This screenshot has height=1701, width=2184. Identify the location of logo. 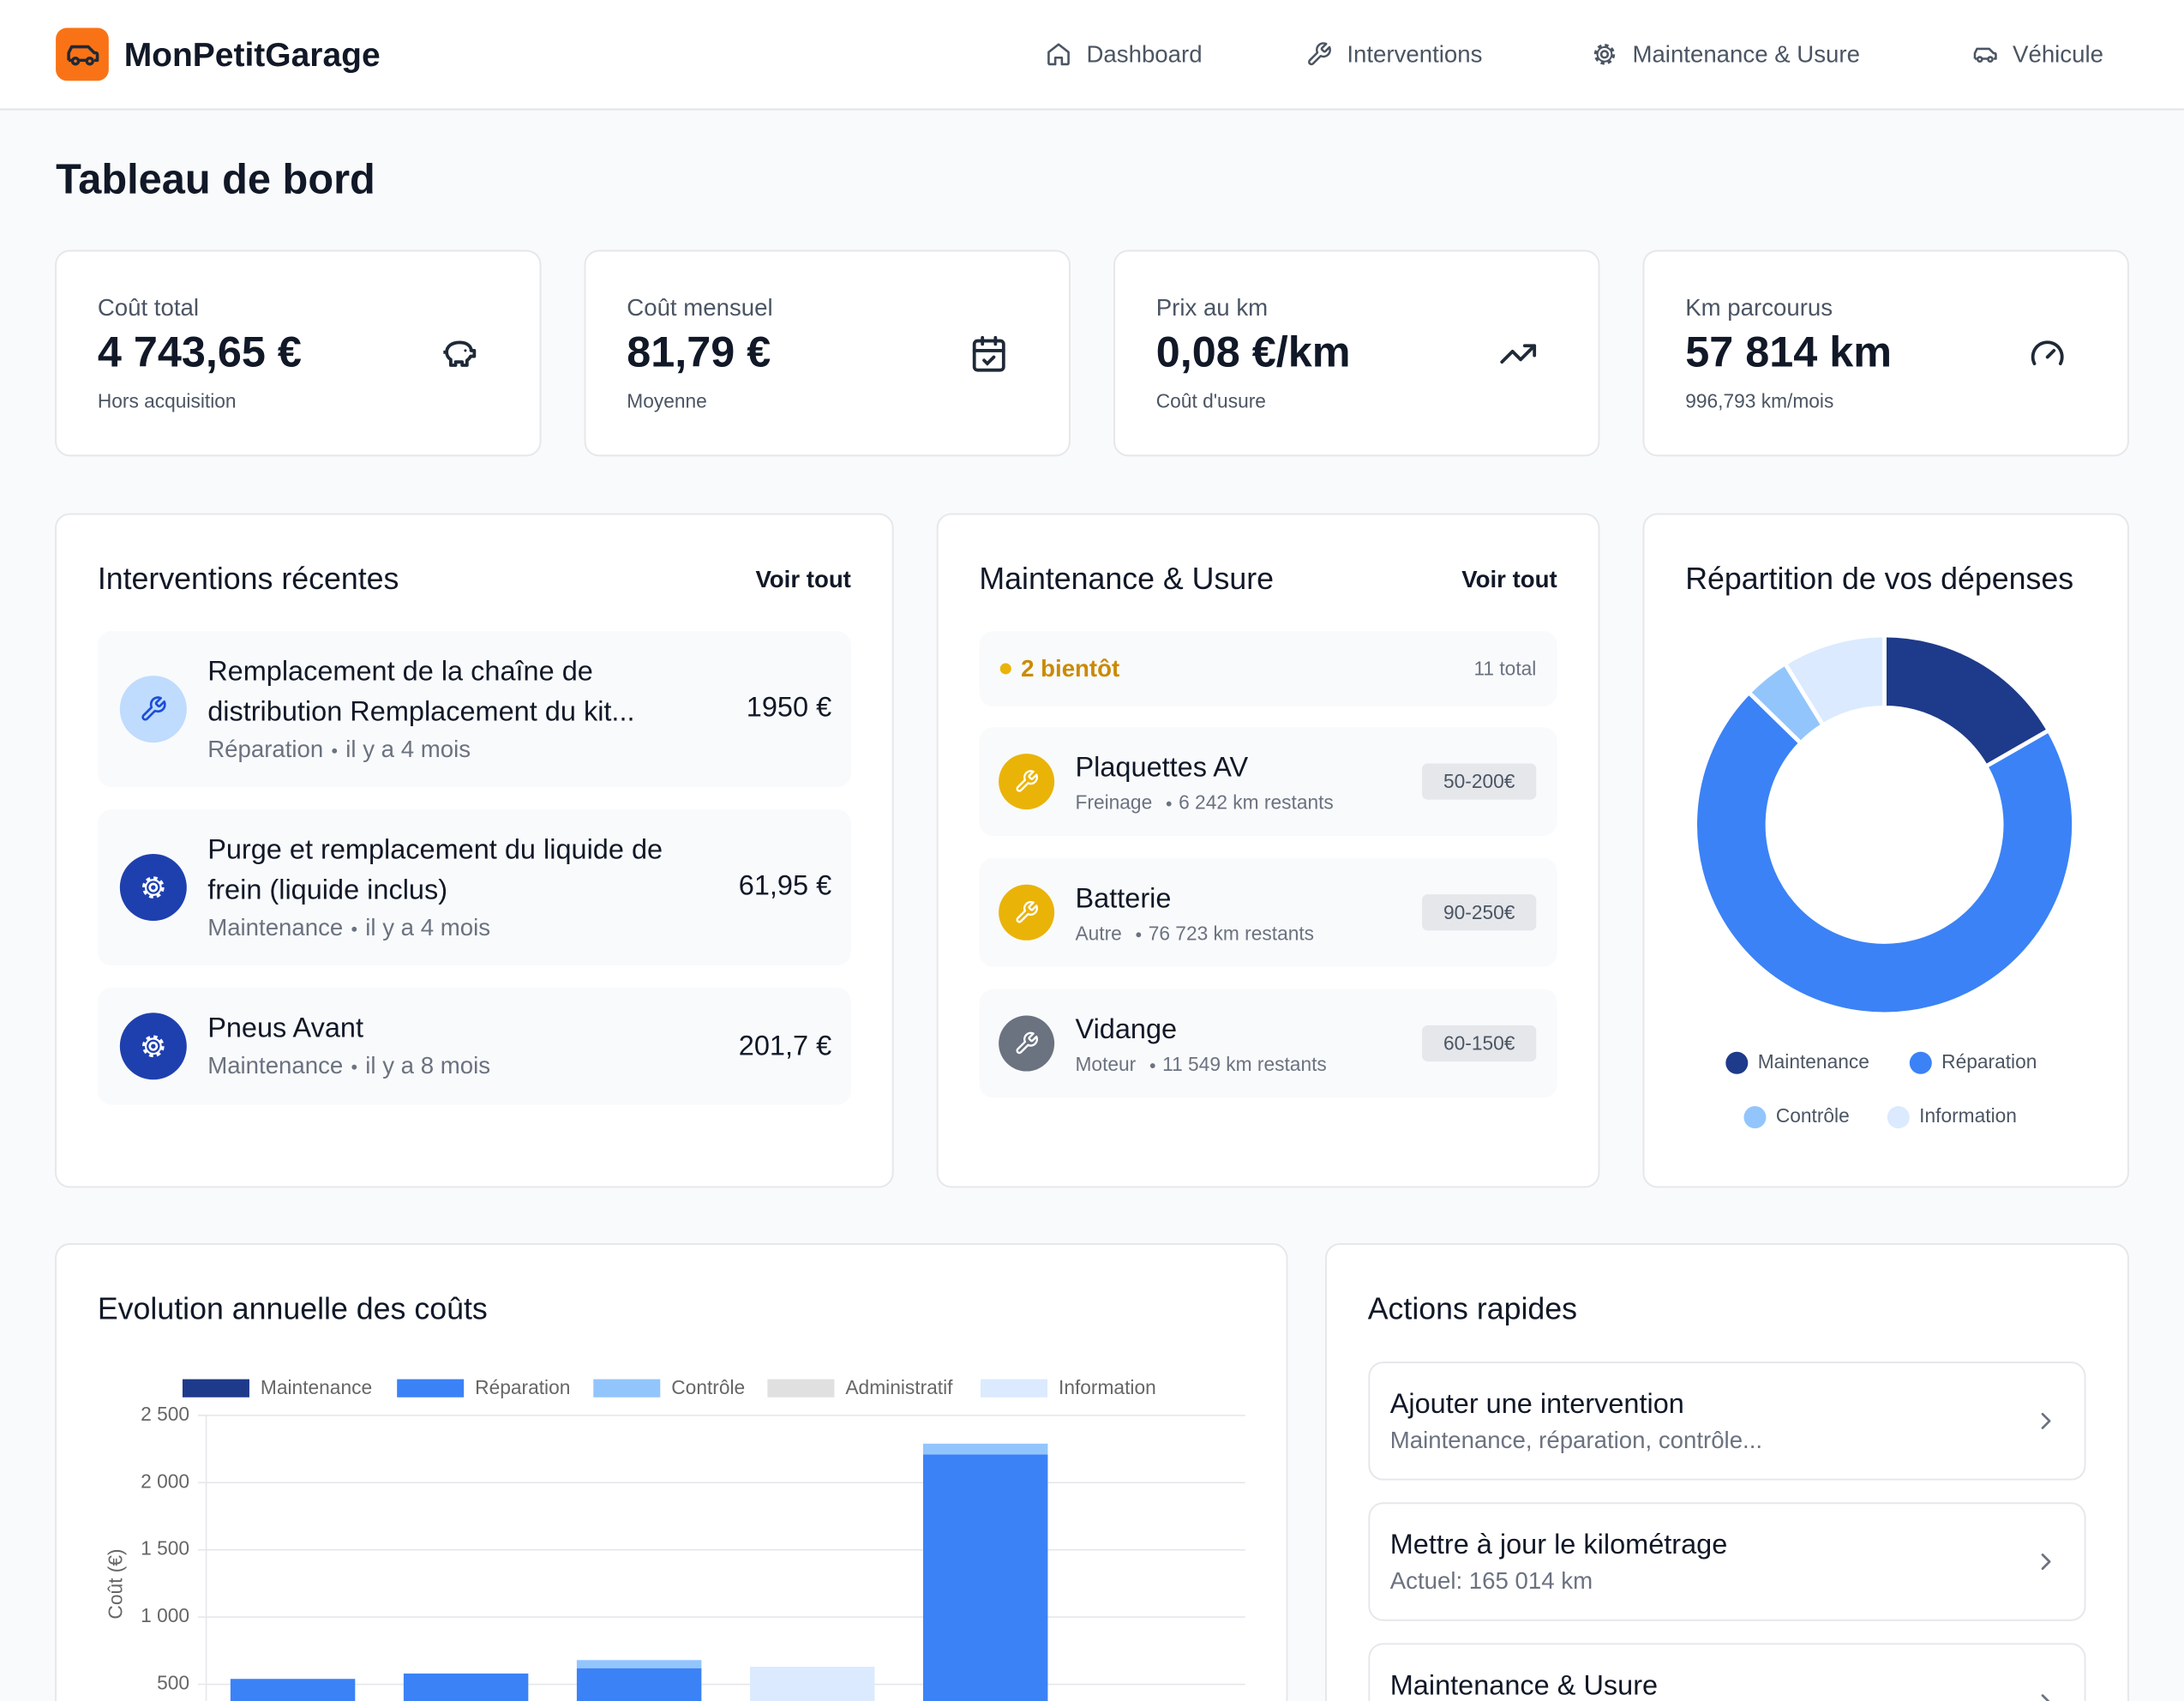
(82, 54).